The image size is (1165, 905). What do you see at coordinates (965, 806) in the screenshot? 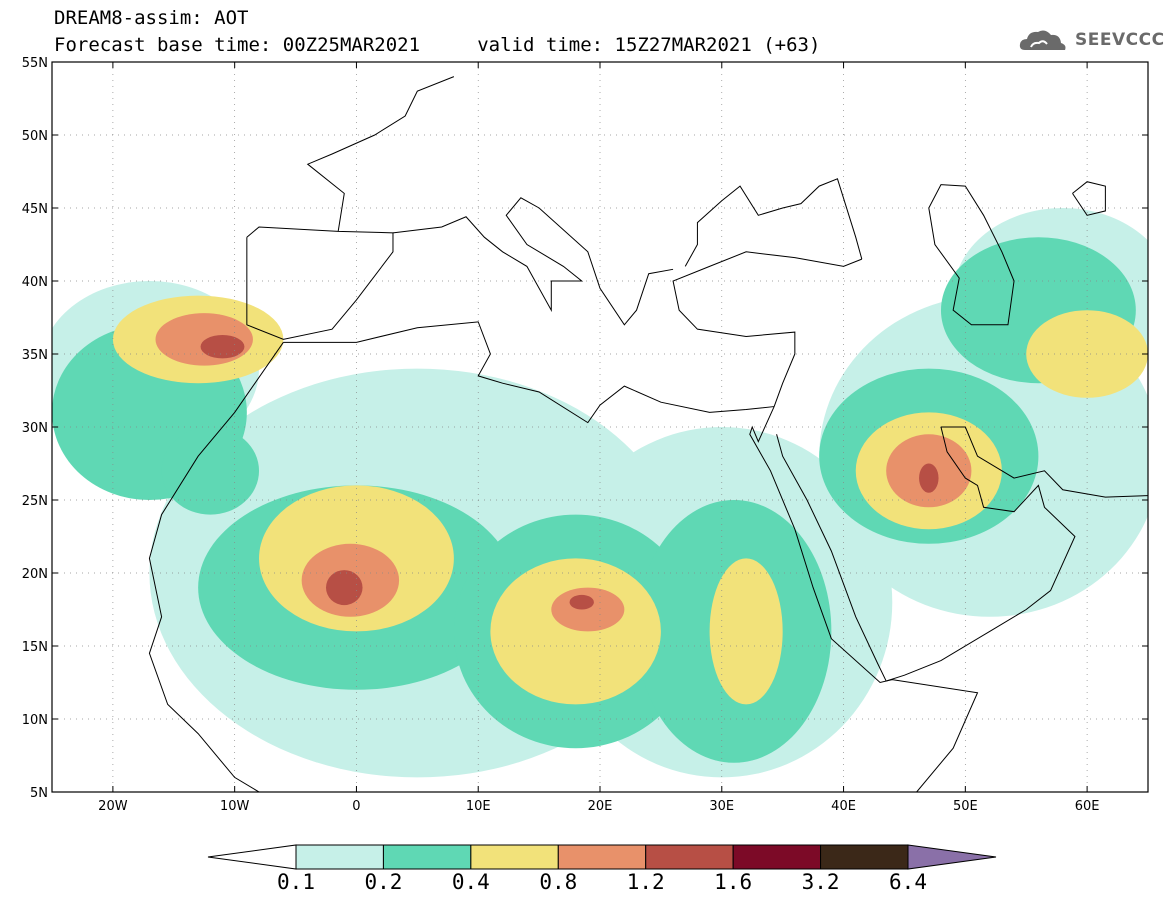
I see `lon-tick-label: 50E` at bounding box center [965, 806].